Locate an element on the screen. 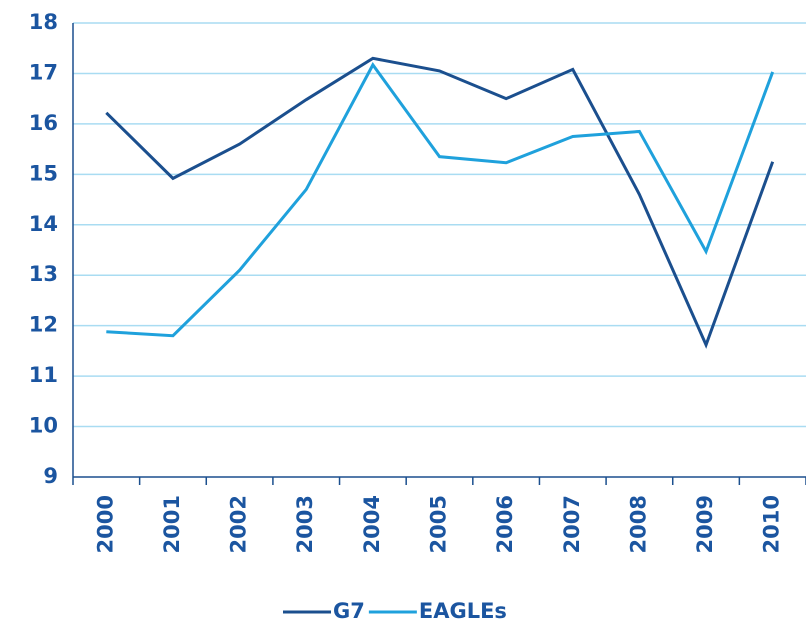  x-tick-label: 2009 is located at coordinates (705, 524).